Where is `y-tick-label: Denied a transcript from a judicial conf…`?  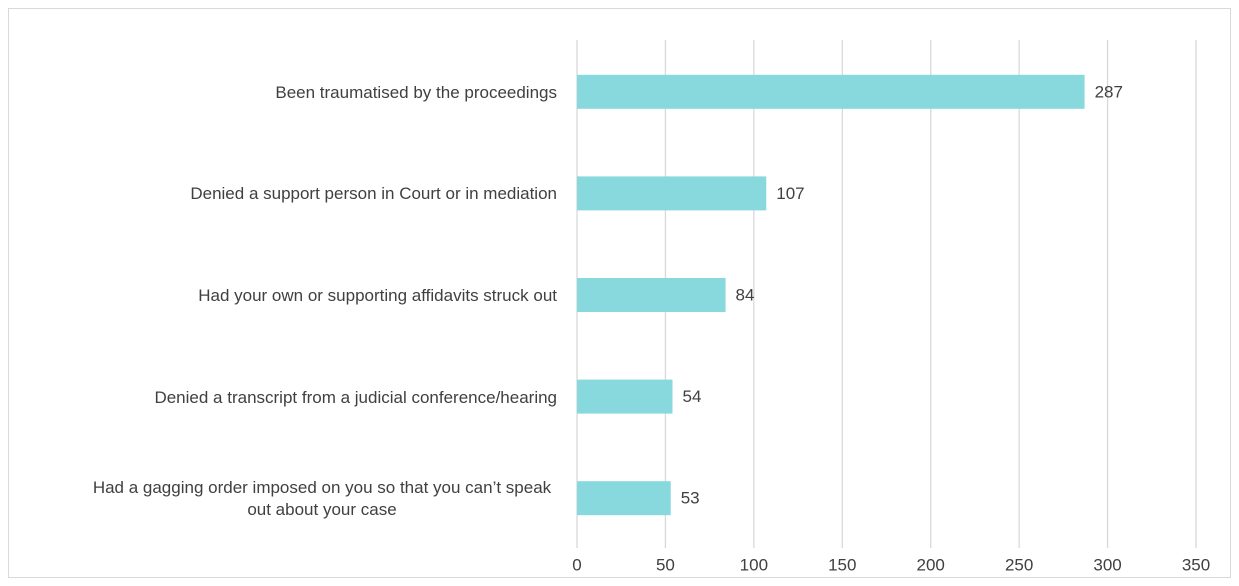
y-tick-label: Denied a transcript from a judicial conf… is located at coordinates (355, 397).